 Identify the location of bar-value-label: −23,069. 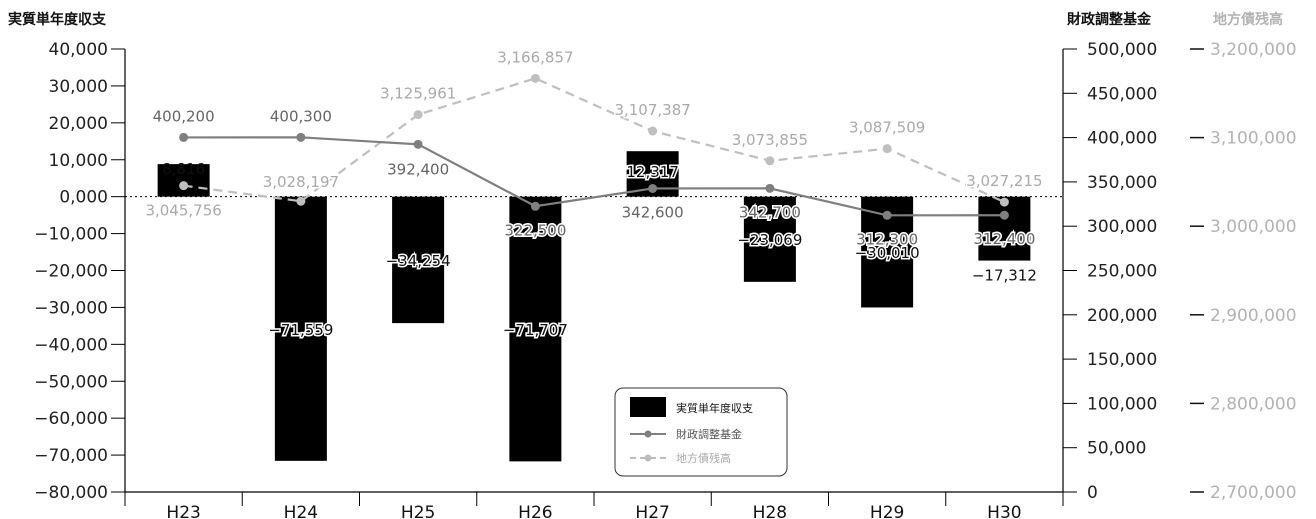
(769, 240).